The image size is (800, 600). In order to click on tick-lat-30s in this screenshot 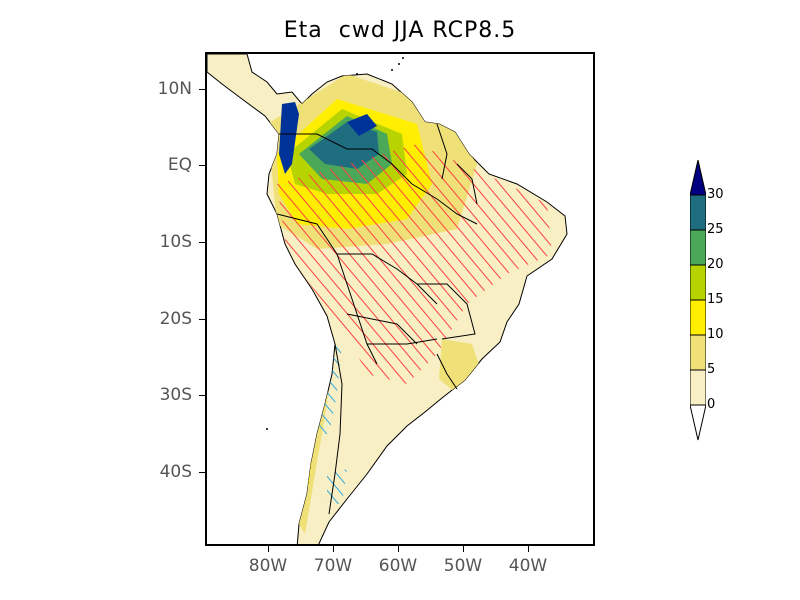, I will do `click(202, 395)`.